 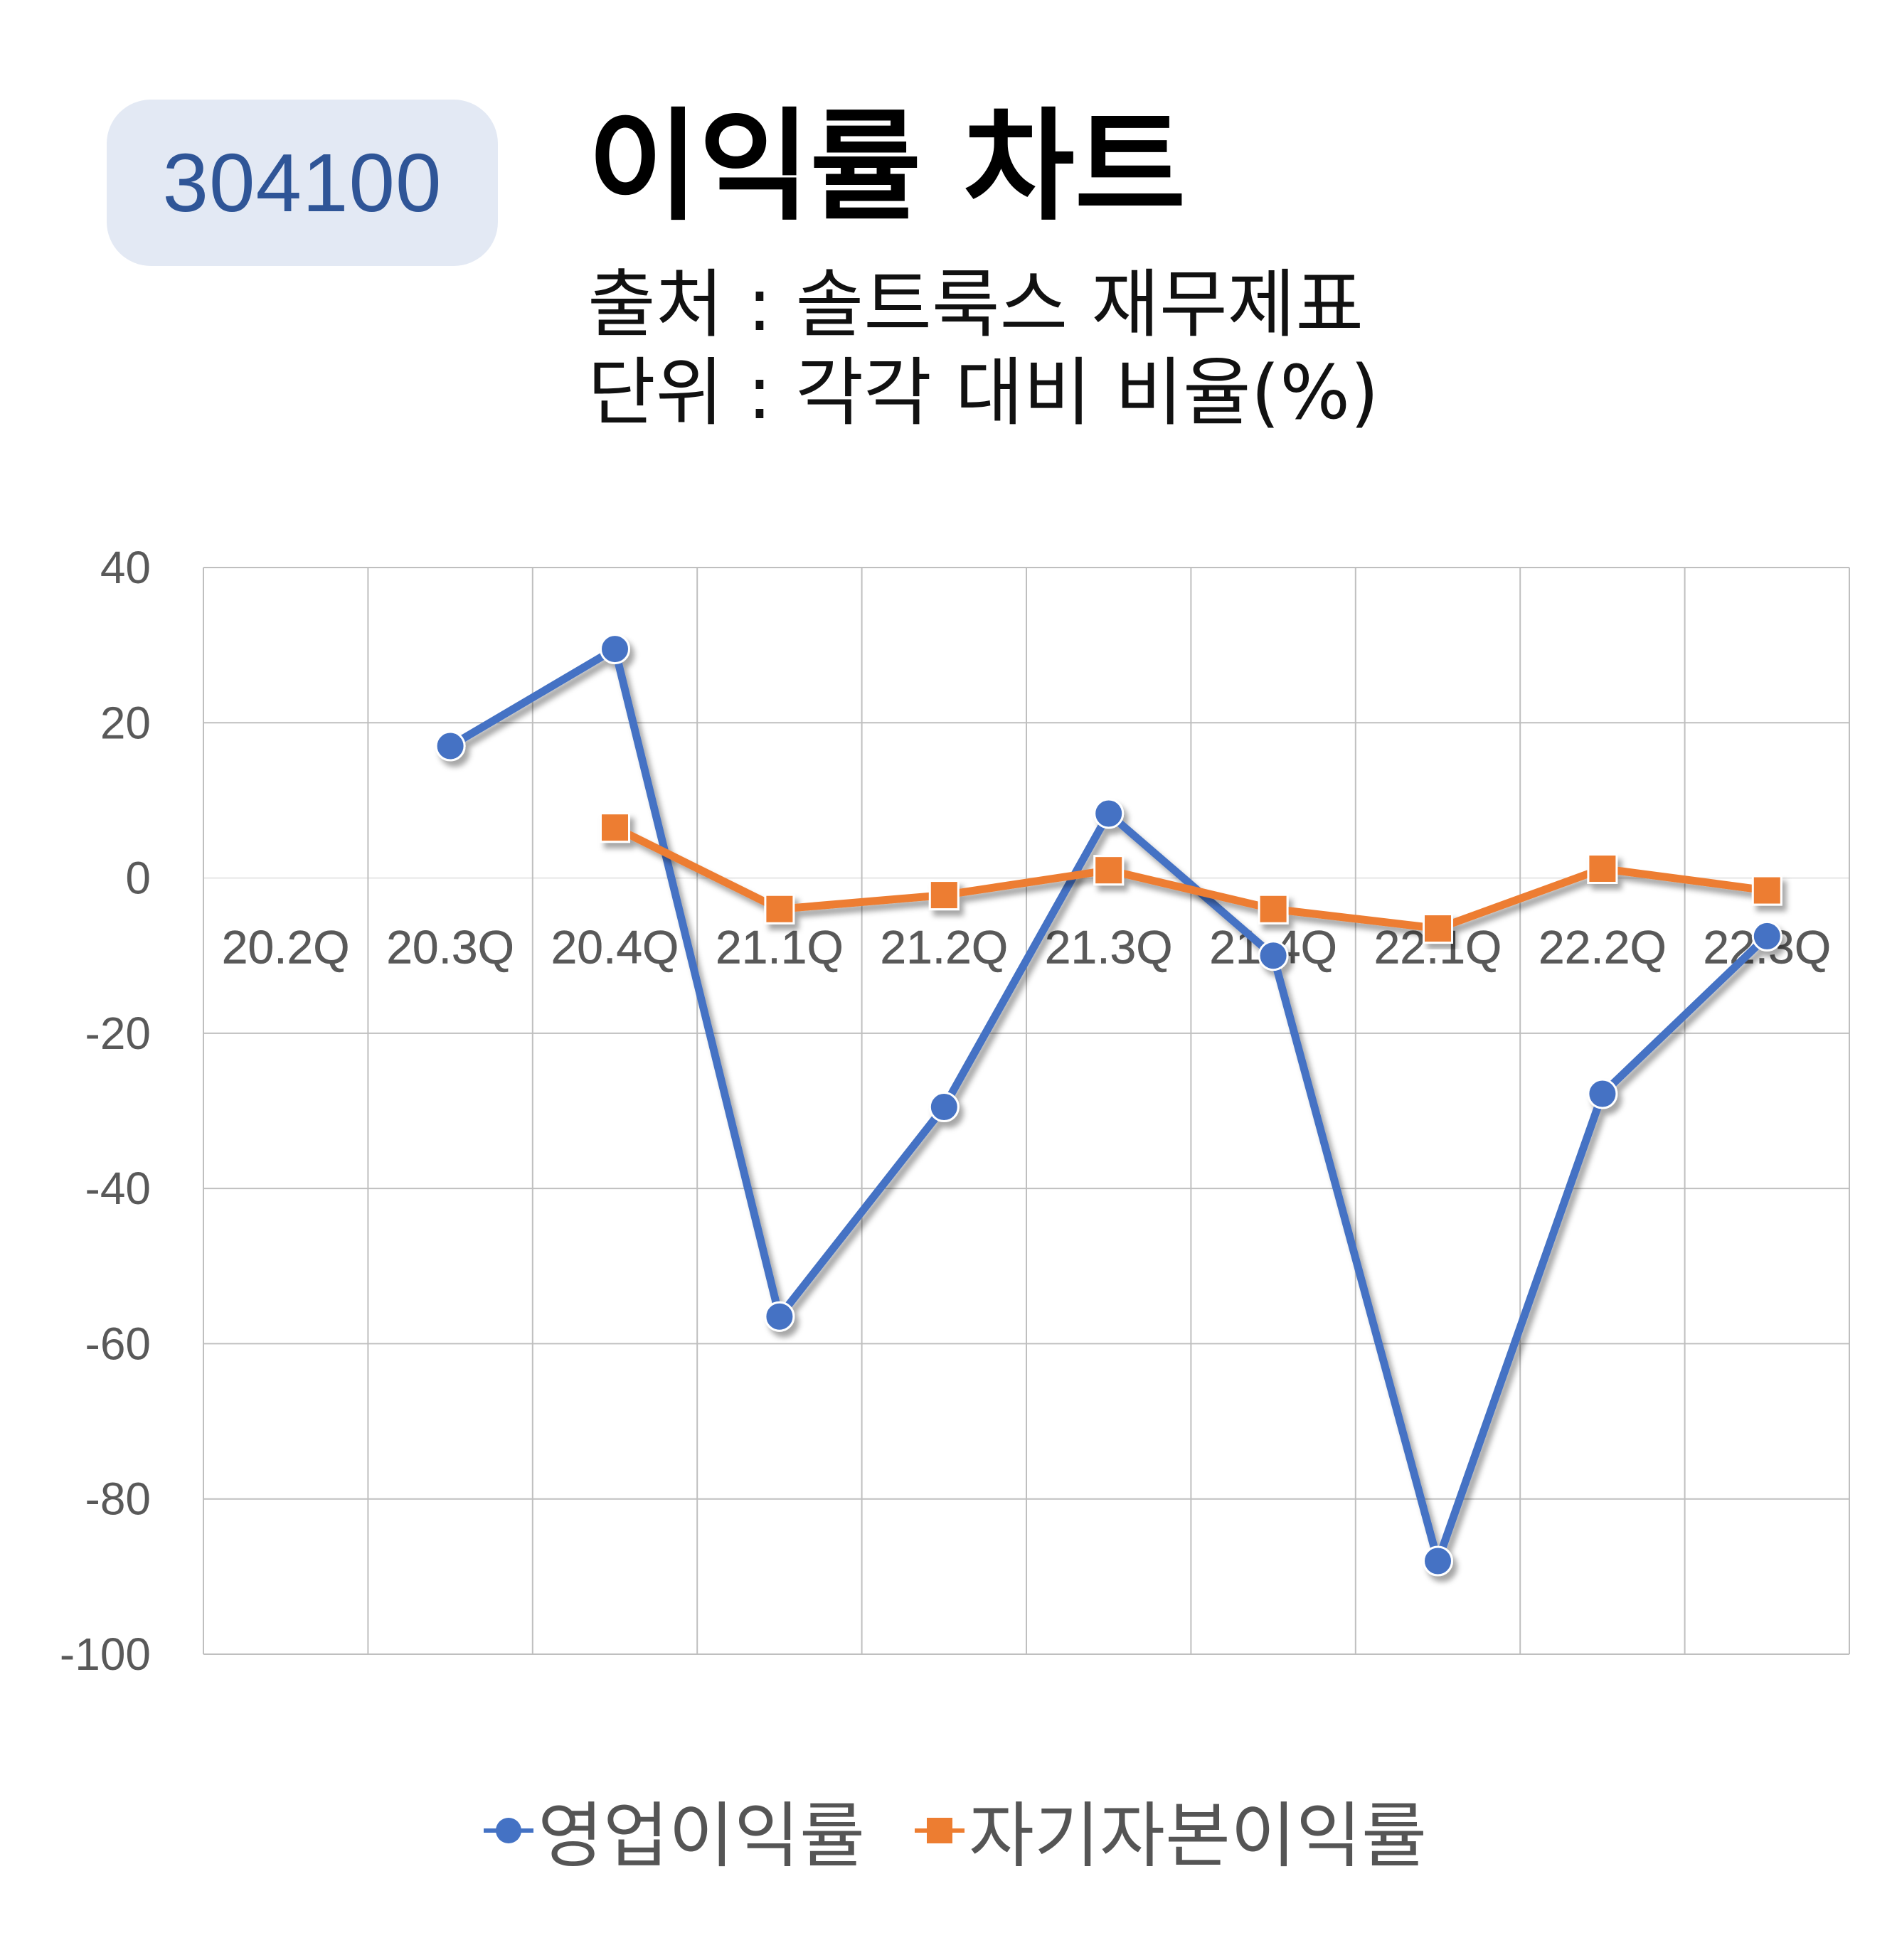 I want to click on legend-label-operating: 영업이익률, so click(x=702, y=1836).